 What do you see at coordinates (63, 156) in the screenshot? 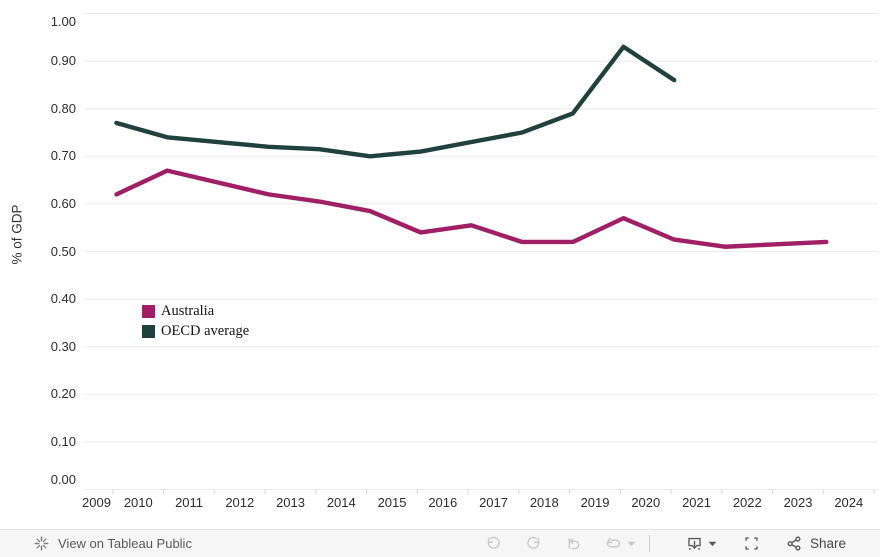
I see `y-axis-tick-label: 0.70` at bounding box center [63, 156].